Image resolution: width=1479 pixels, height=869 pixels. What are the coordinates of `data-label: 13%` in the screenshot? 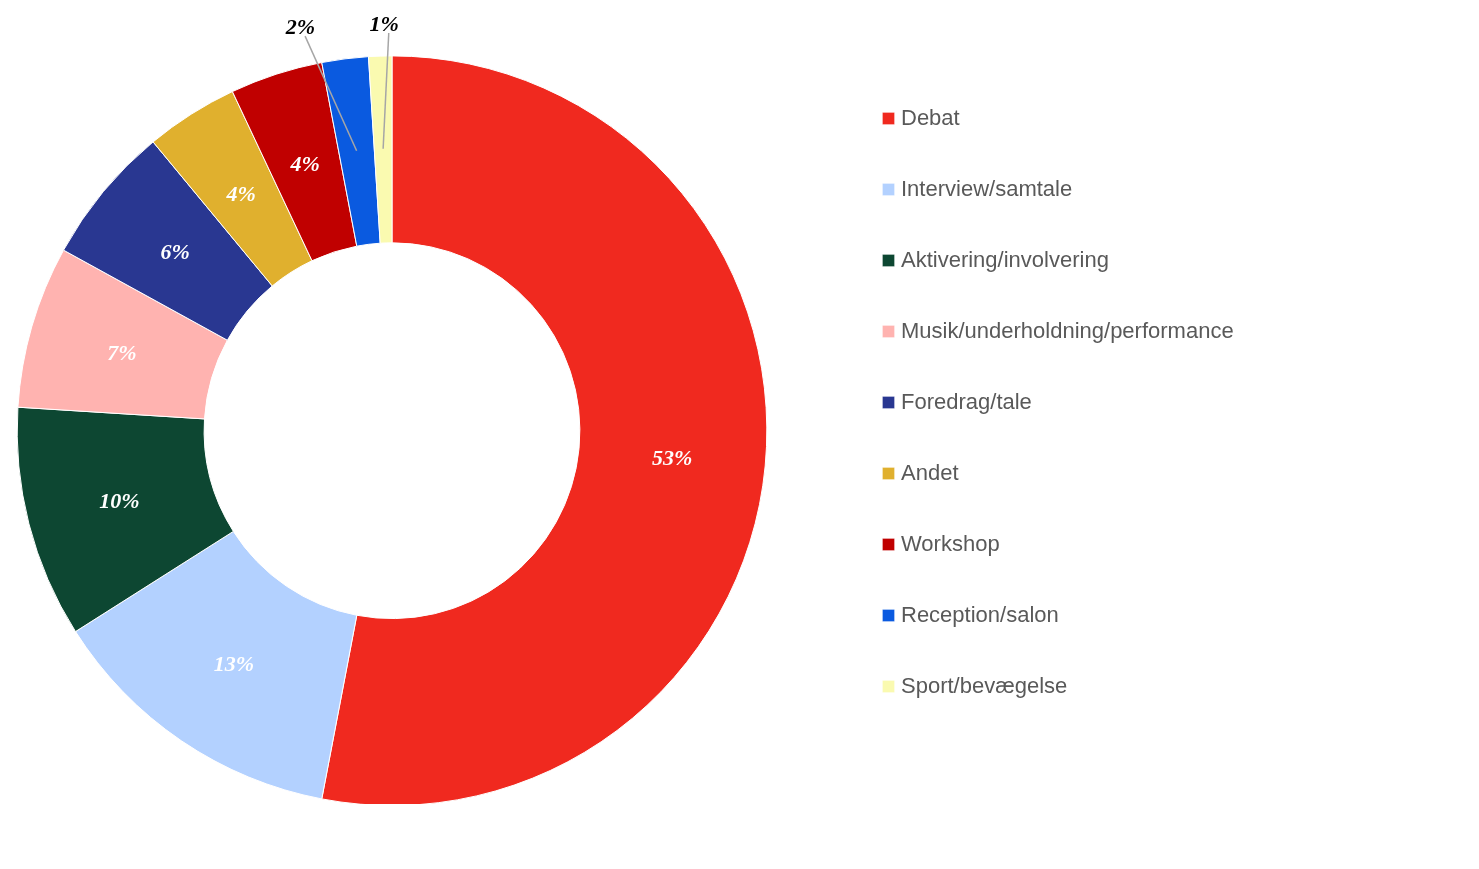 It's located at (234, 663).